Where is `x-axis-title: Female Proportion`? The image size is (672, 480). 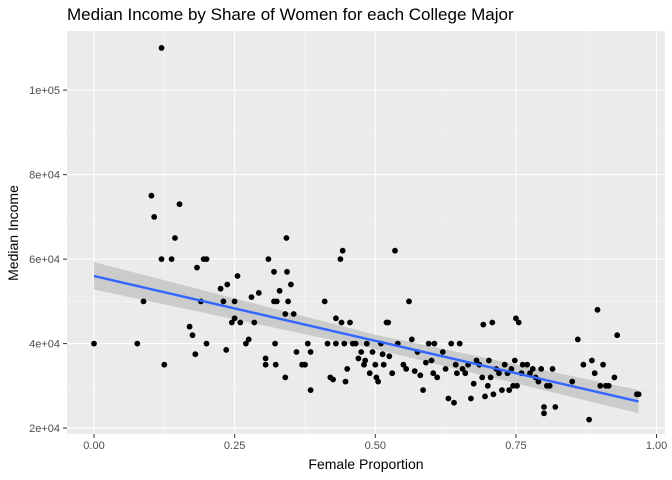
x-axis-title: Female Proportion is located at coordinates (365, 464).